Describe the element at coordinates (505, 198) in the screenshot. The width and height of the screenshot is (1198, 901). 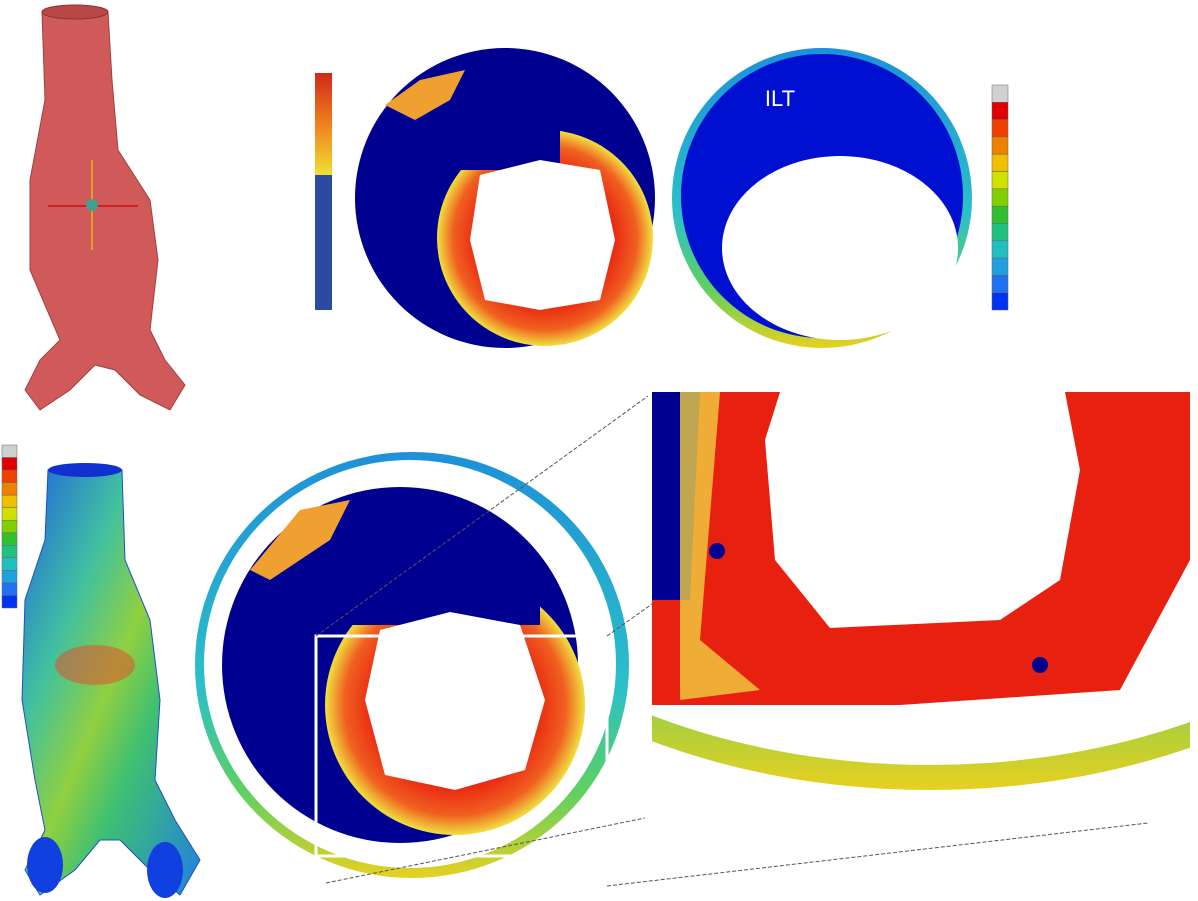
I see `cross-section` at that location.